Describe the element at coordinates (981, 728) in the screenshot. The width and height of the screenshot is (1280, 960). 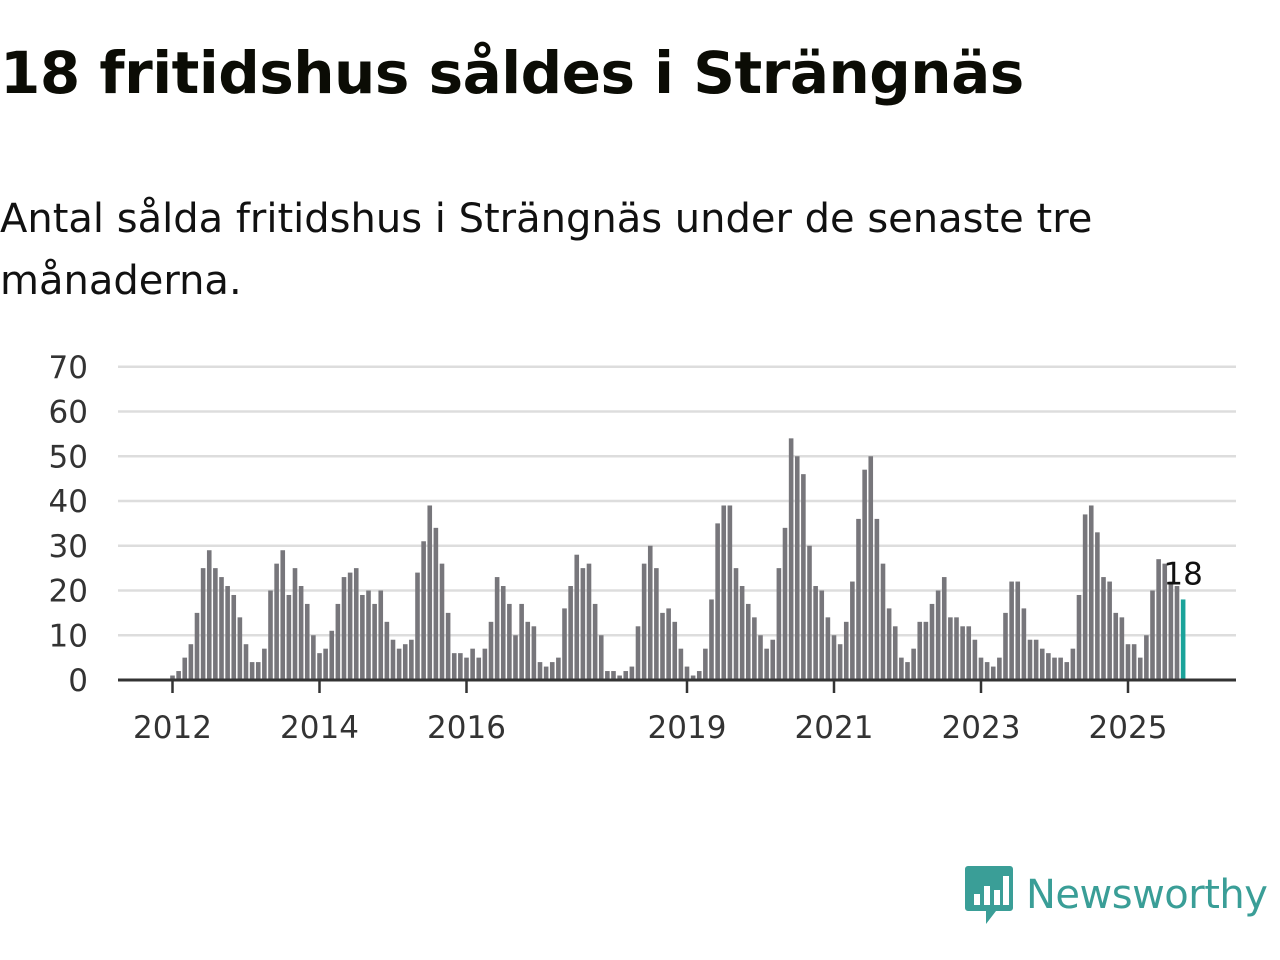
I see `x-tick-label: 2023` at that location.